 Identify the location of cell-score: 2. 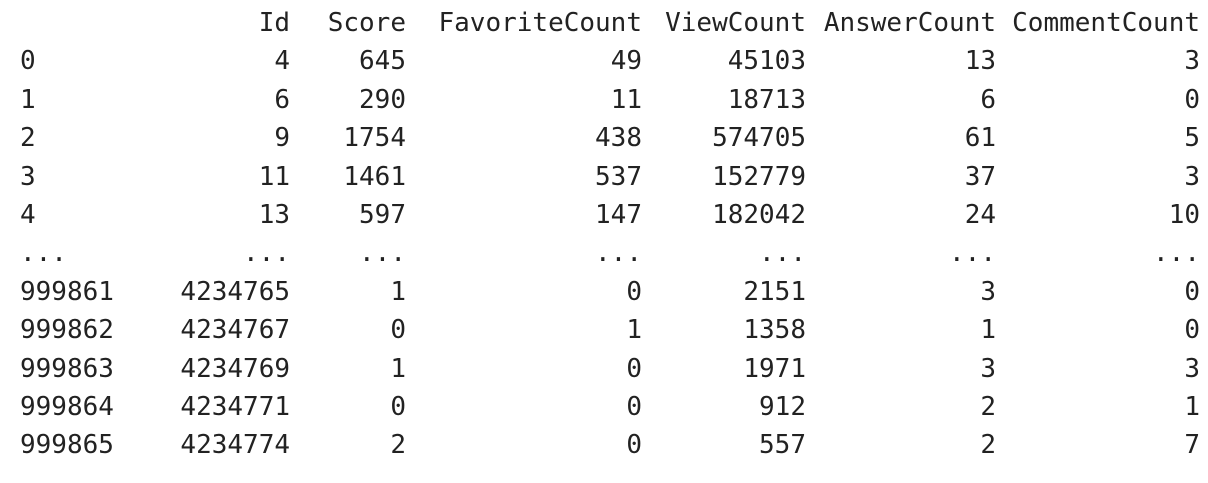
(398, 445).